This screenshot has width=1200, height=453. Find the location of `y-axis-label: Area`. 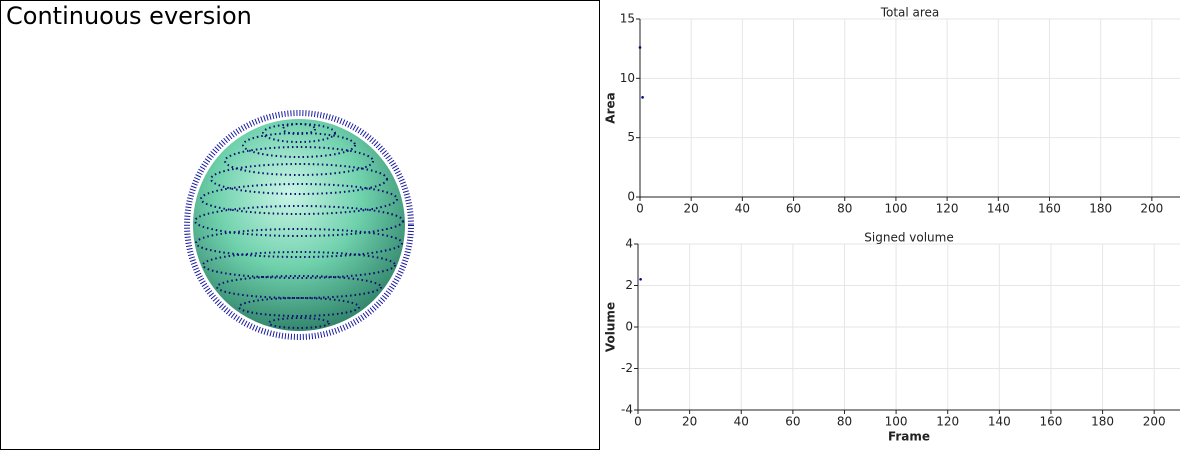

y-axis-label: Area is located at coordinates (611, 107).